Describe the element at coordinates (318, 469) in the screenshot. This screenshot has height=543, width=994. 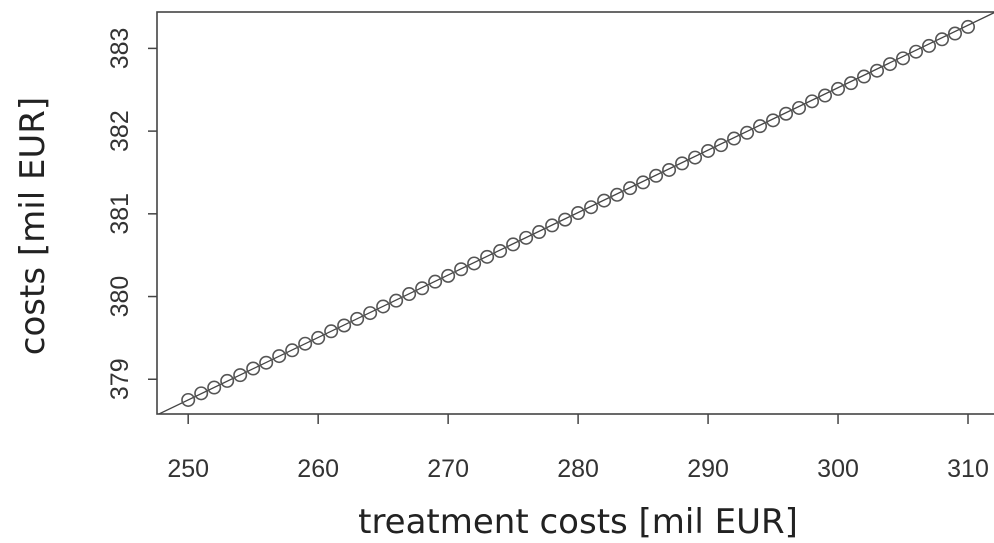
I see `x-tick-label: 260` at that location.